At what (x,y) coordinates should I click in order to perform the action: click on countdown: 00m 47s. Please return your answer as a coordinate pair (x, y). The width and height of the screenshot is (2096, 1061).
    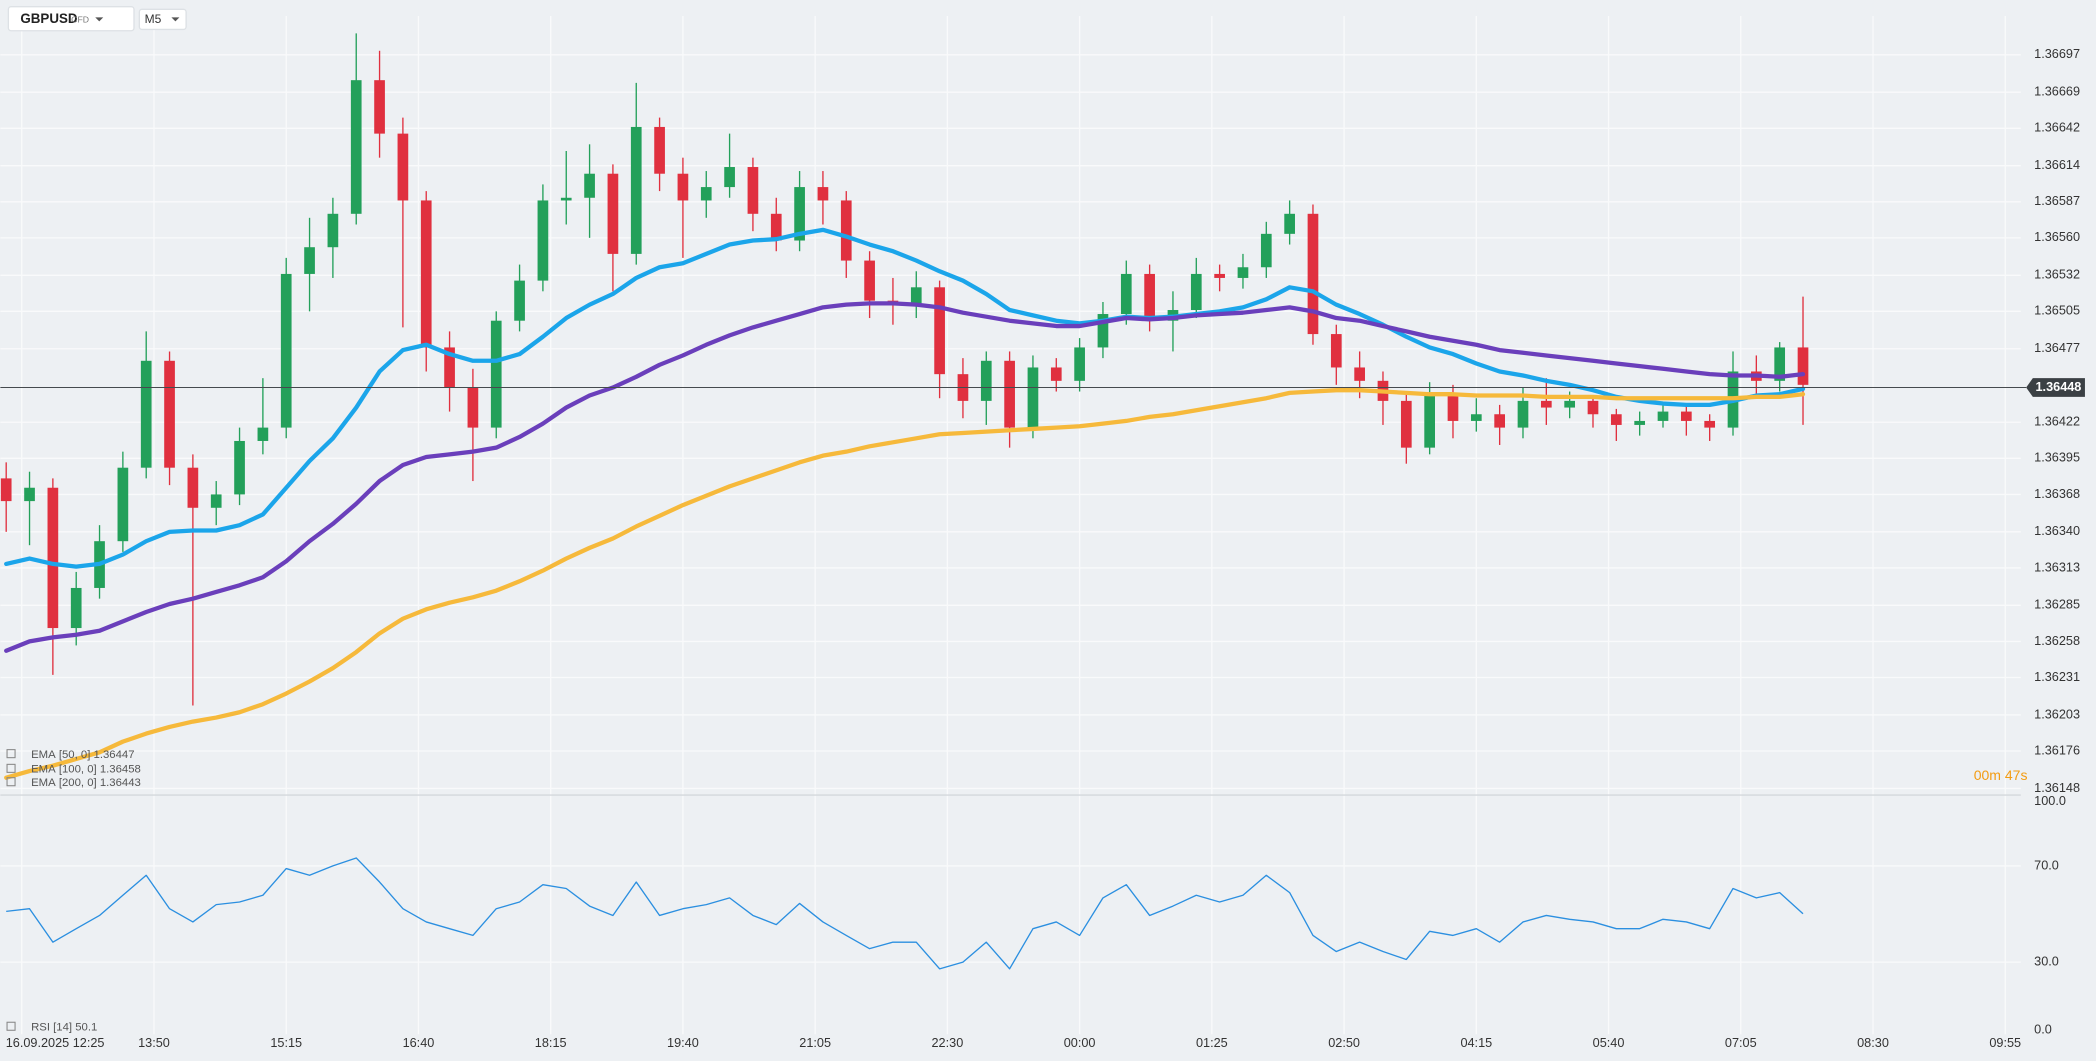
    Looking at the image, I should click on (2001, 775).